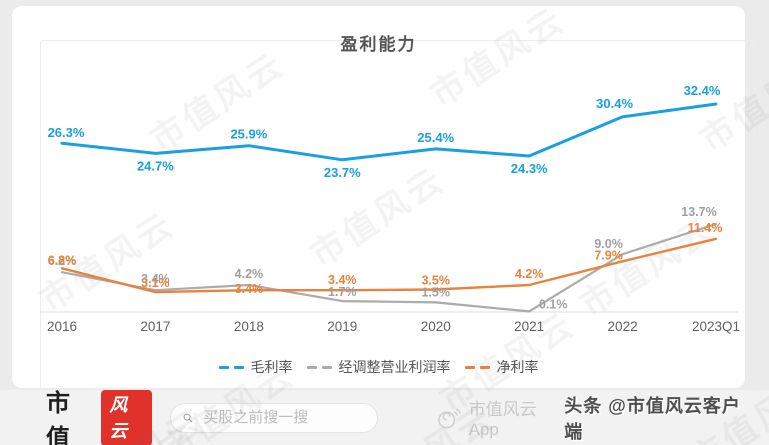 The image size is (769, 445). I want to click on data-label-1: 4.2%, so click(249, 274).